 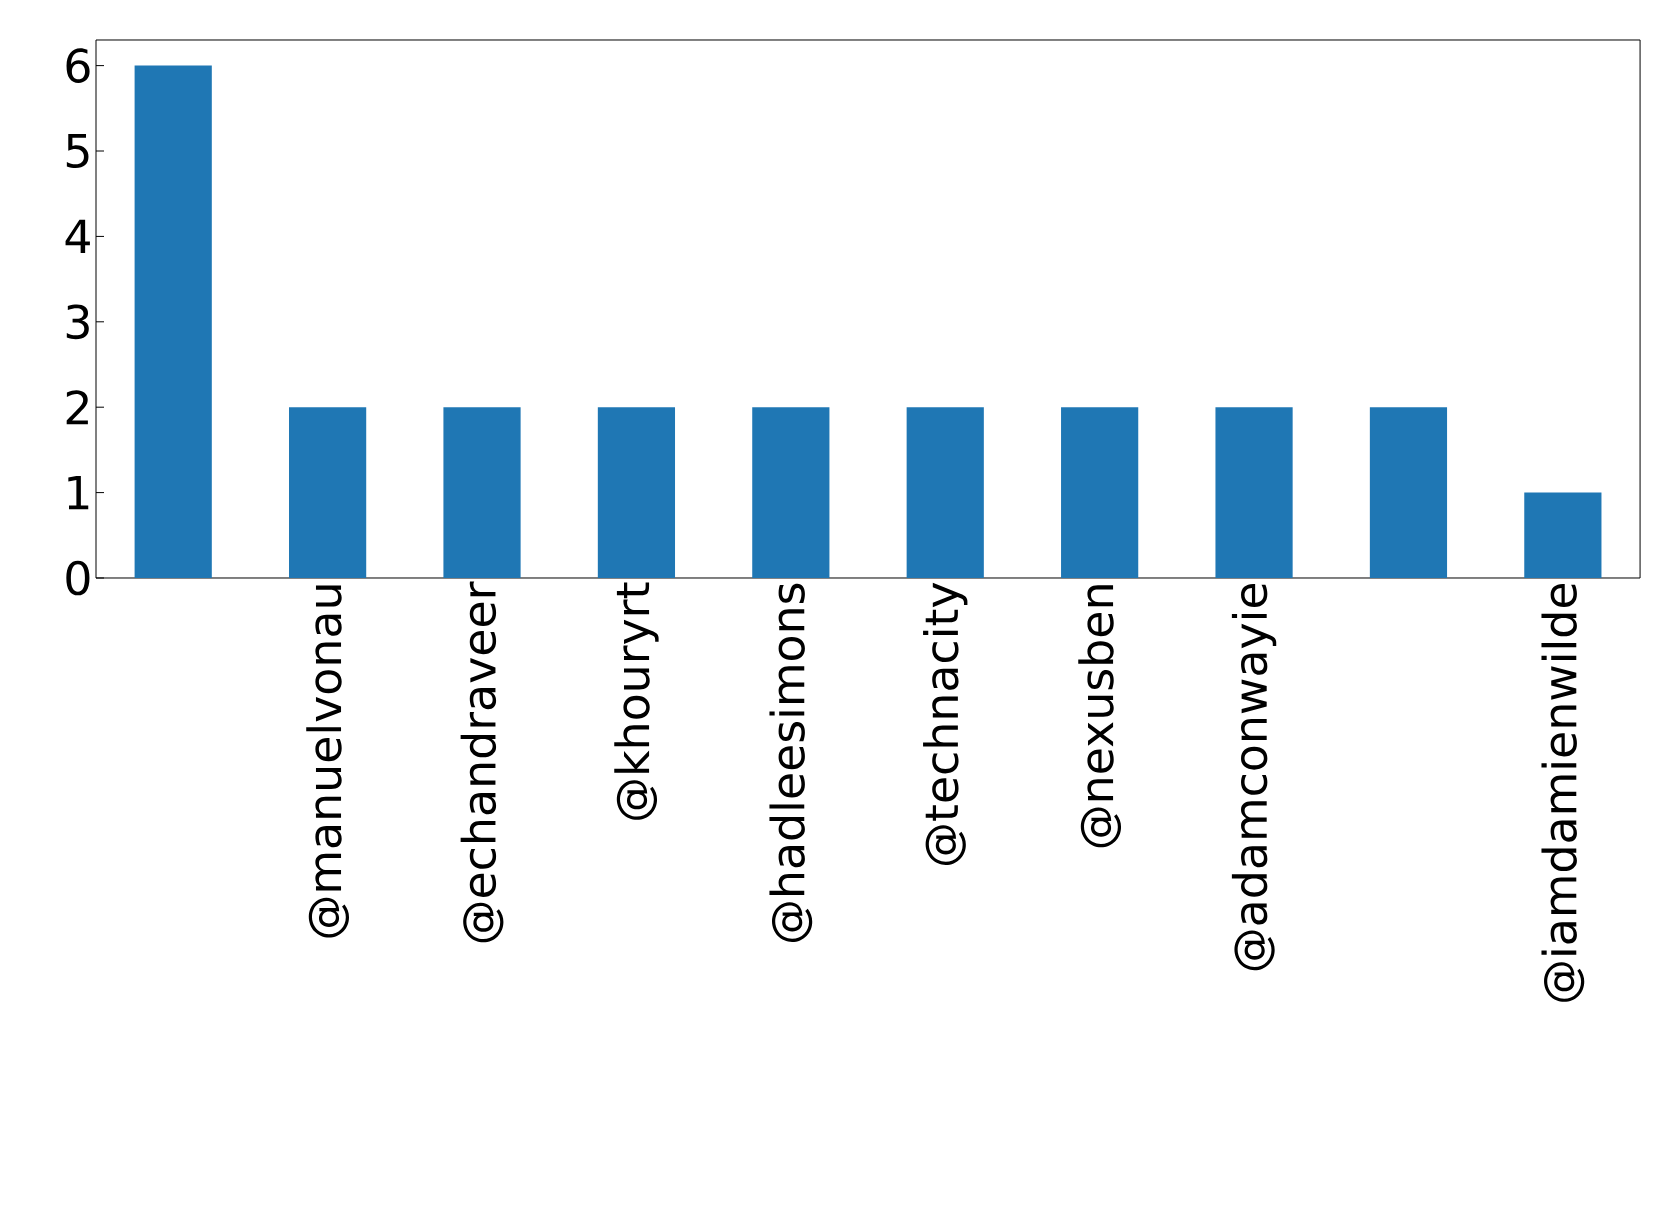 I want to click on y-tick-label: 4, so click(x=77, y=236).